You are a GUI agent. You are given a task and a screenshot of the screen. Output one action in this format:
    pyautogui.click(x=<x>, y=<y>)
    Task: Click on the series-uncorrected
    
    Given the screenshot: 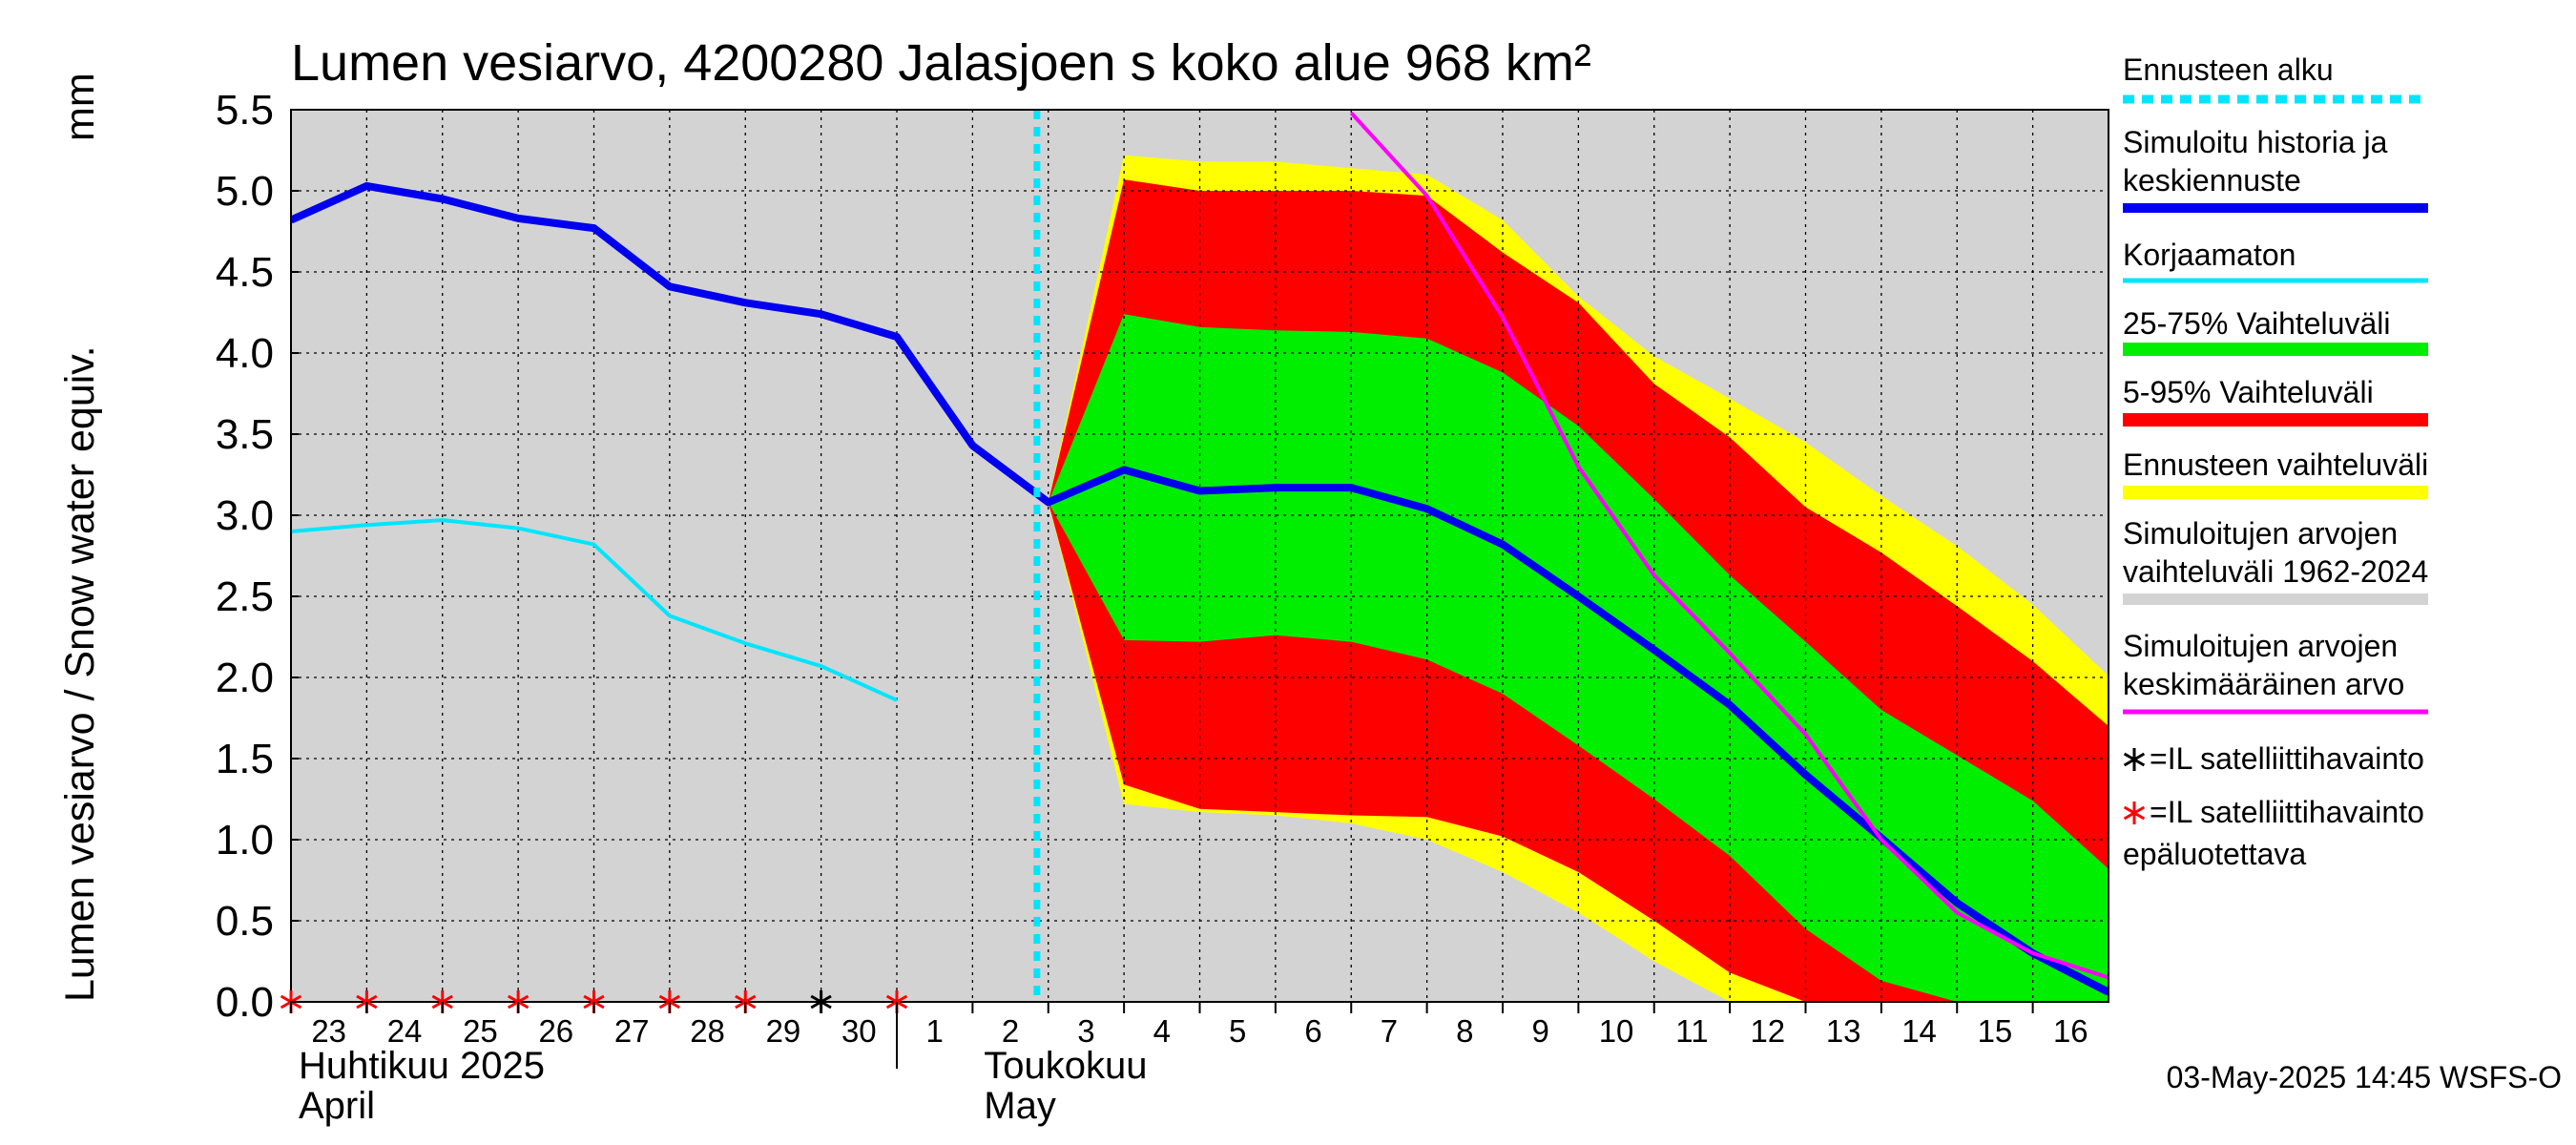 What is the action you would take?
    pyautogui.click(x=594, y=610)
    